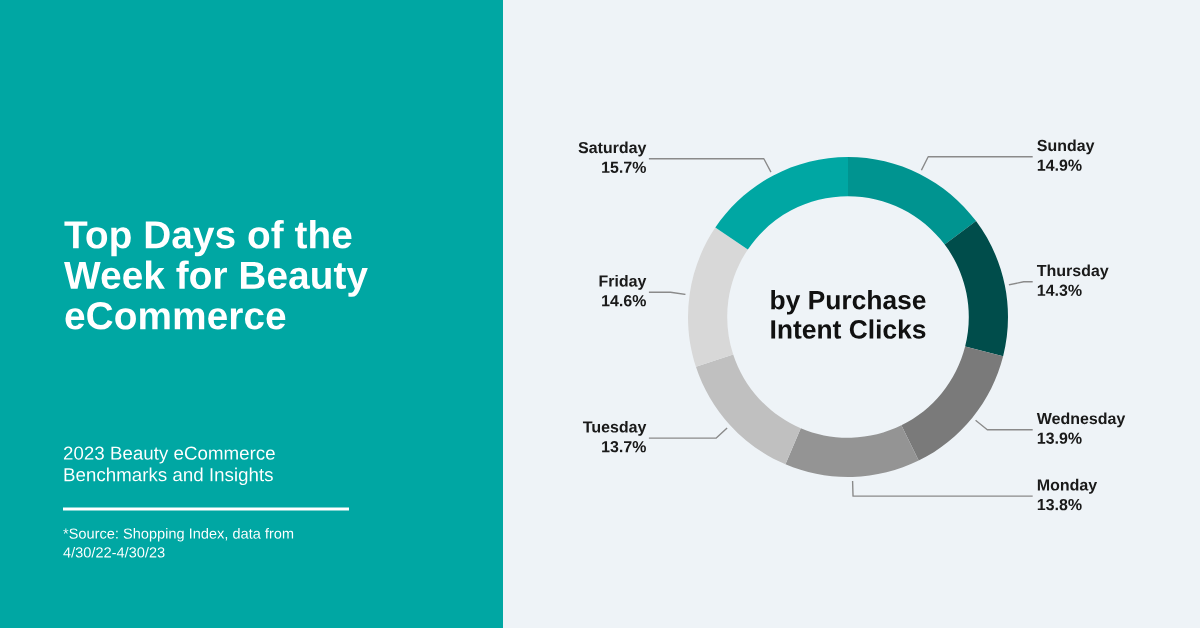  What do you see at coordinates (848, 314) in the screenshot?
I see `text: by Purchase Intent Clicks` at bounding box center [848, 314].